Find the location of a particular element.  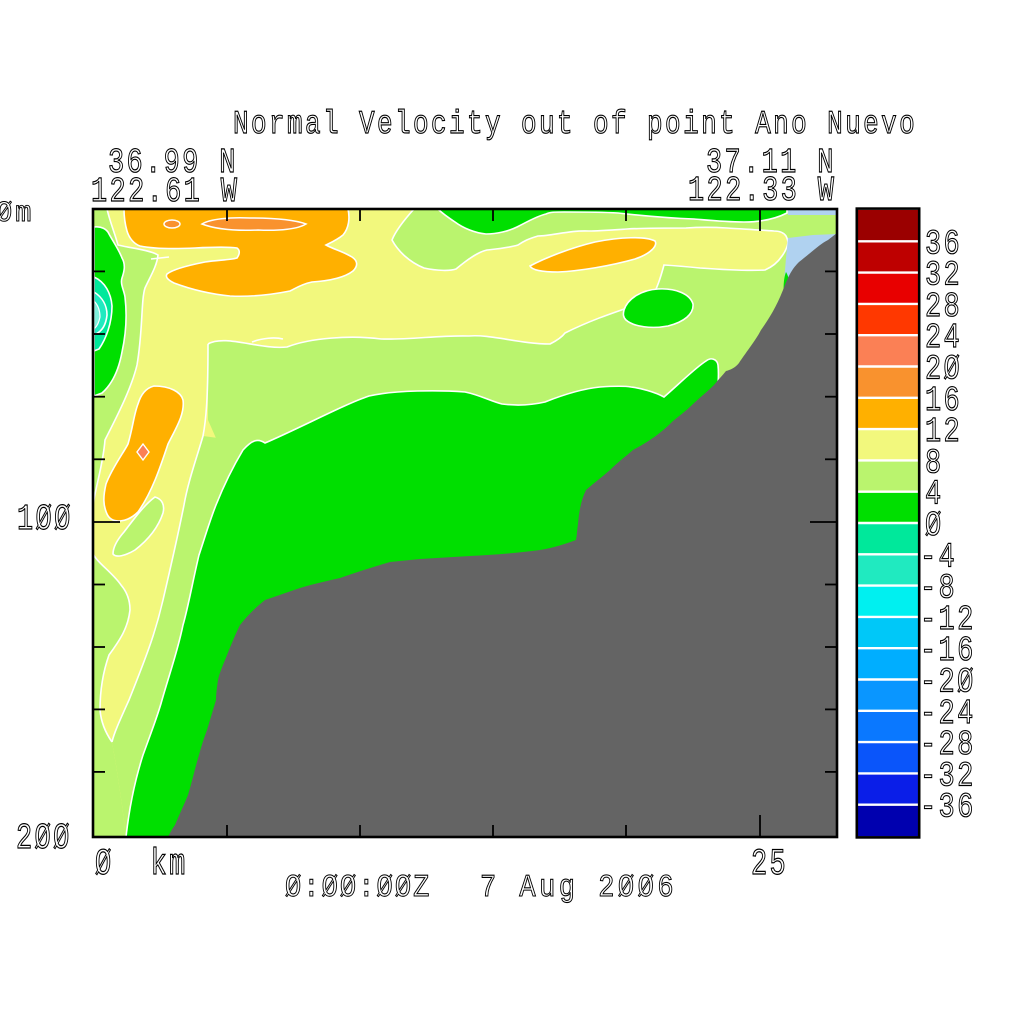

svg-text: -24 is located at coordinates (948, 715).